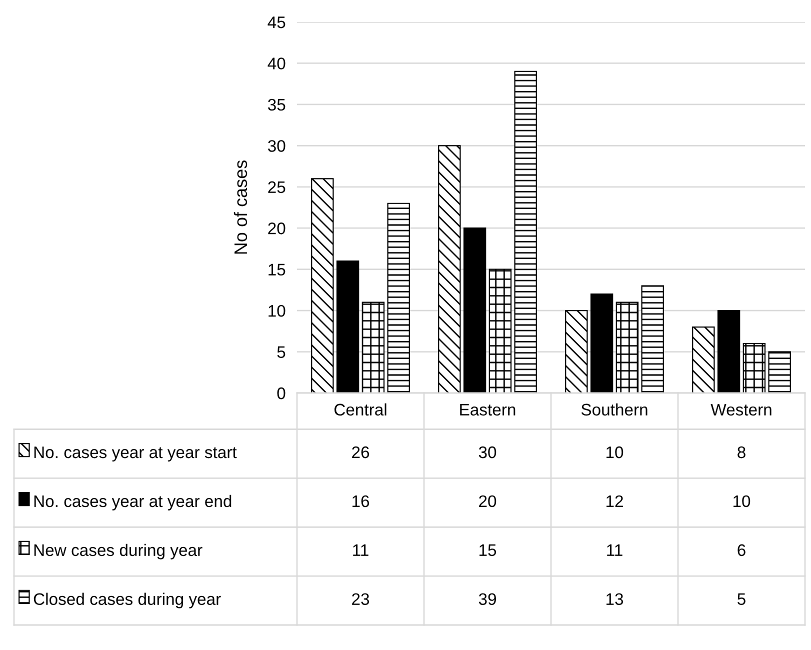 This screenshot has width=811, height=650. What do you see at coordinates (614, 409) in the screenshot?
I see `x-tick-label: Southern` at bounding box center [614, 409].